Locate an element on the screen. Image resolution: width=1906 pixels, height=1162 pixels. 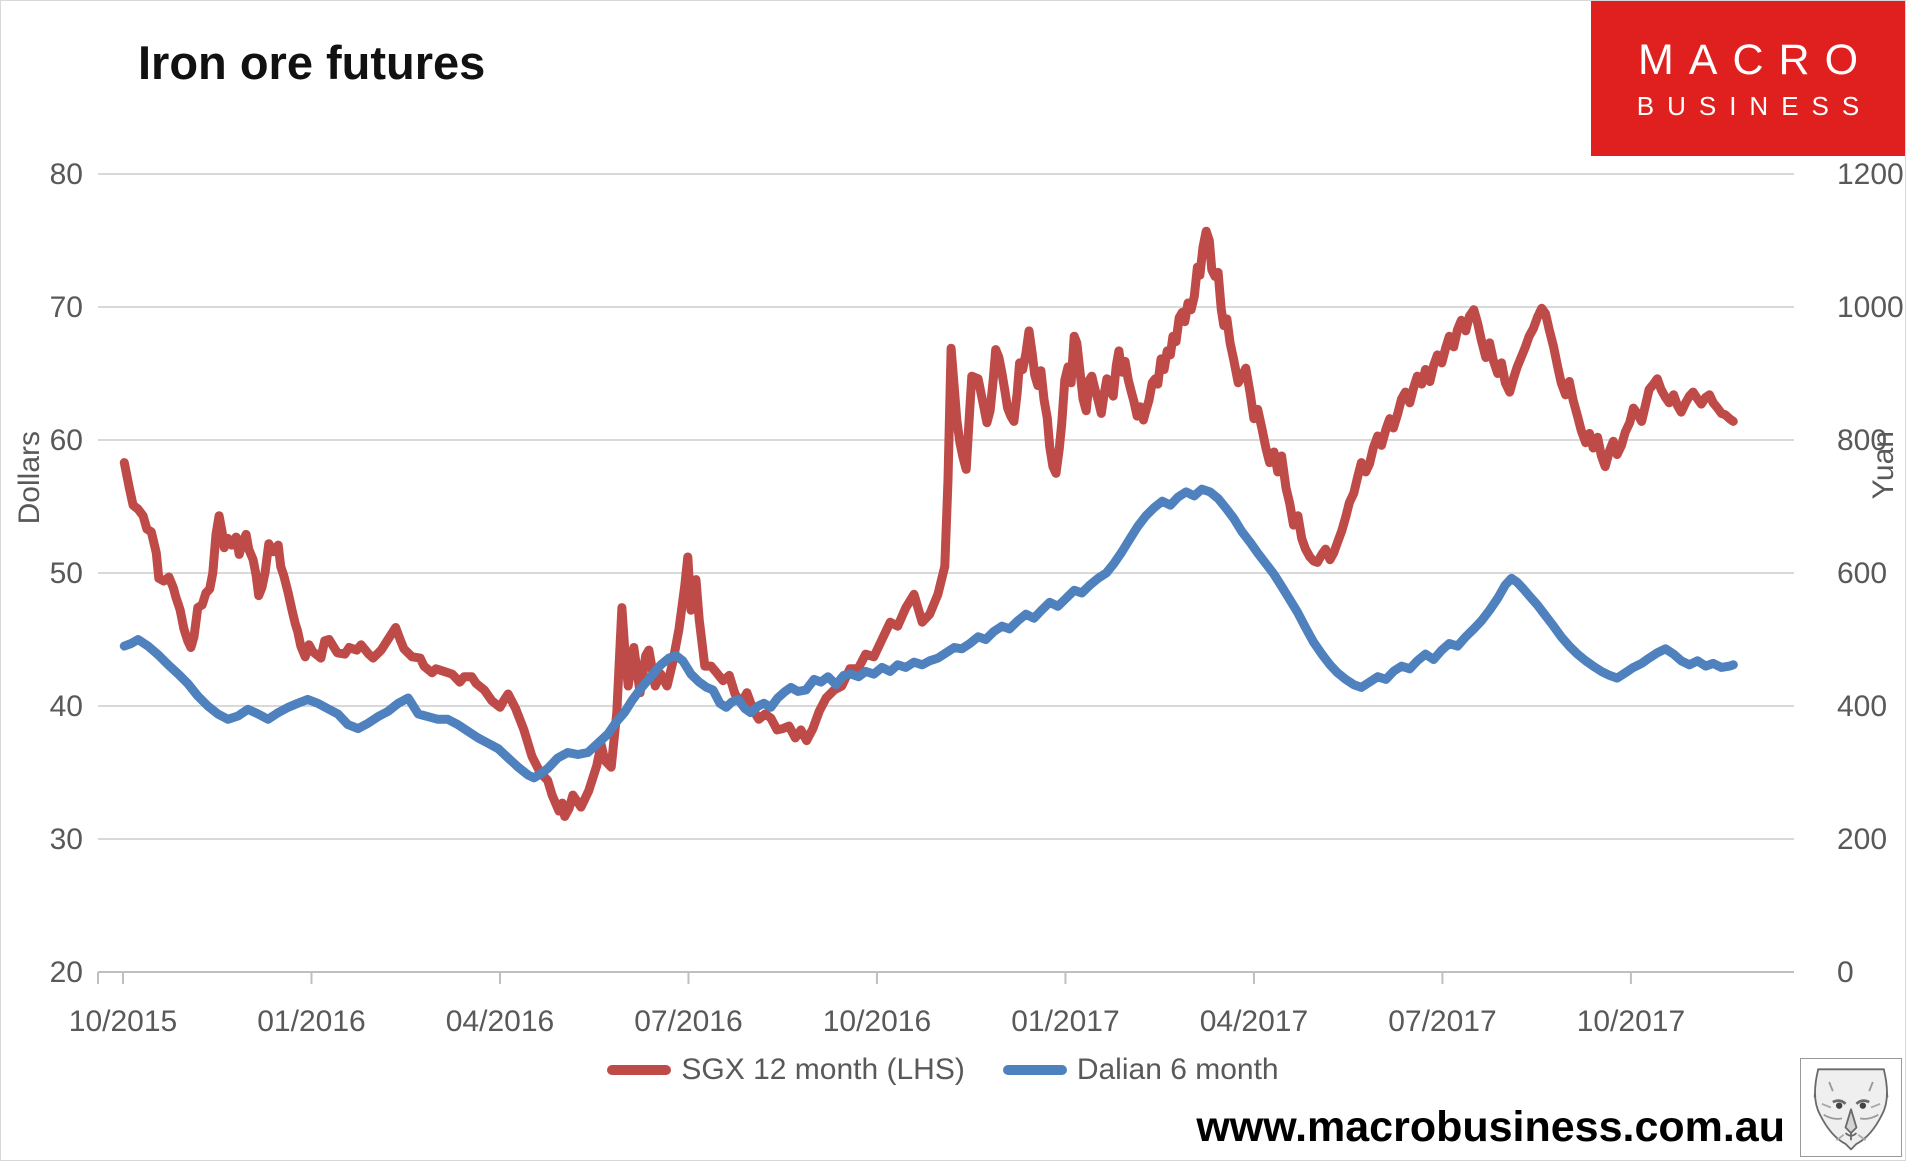
right-axis-tick-label: 800 is located at coordinates (1862, 440).